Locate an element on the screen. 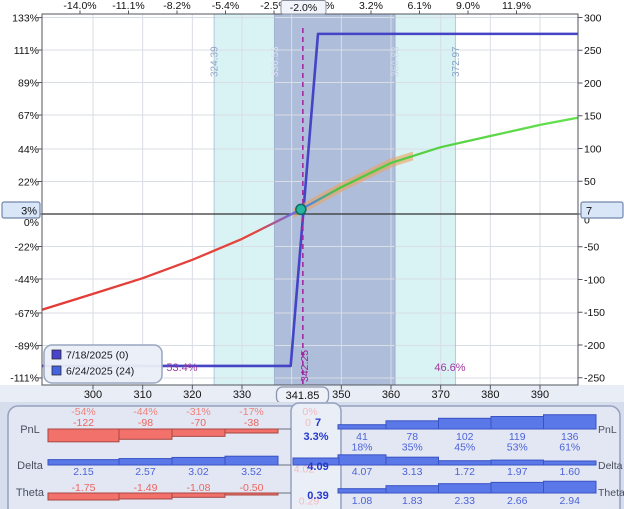 The image size is (624, 509). theta-left-value: -0.50 is located at coordinates (252, 488).